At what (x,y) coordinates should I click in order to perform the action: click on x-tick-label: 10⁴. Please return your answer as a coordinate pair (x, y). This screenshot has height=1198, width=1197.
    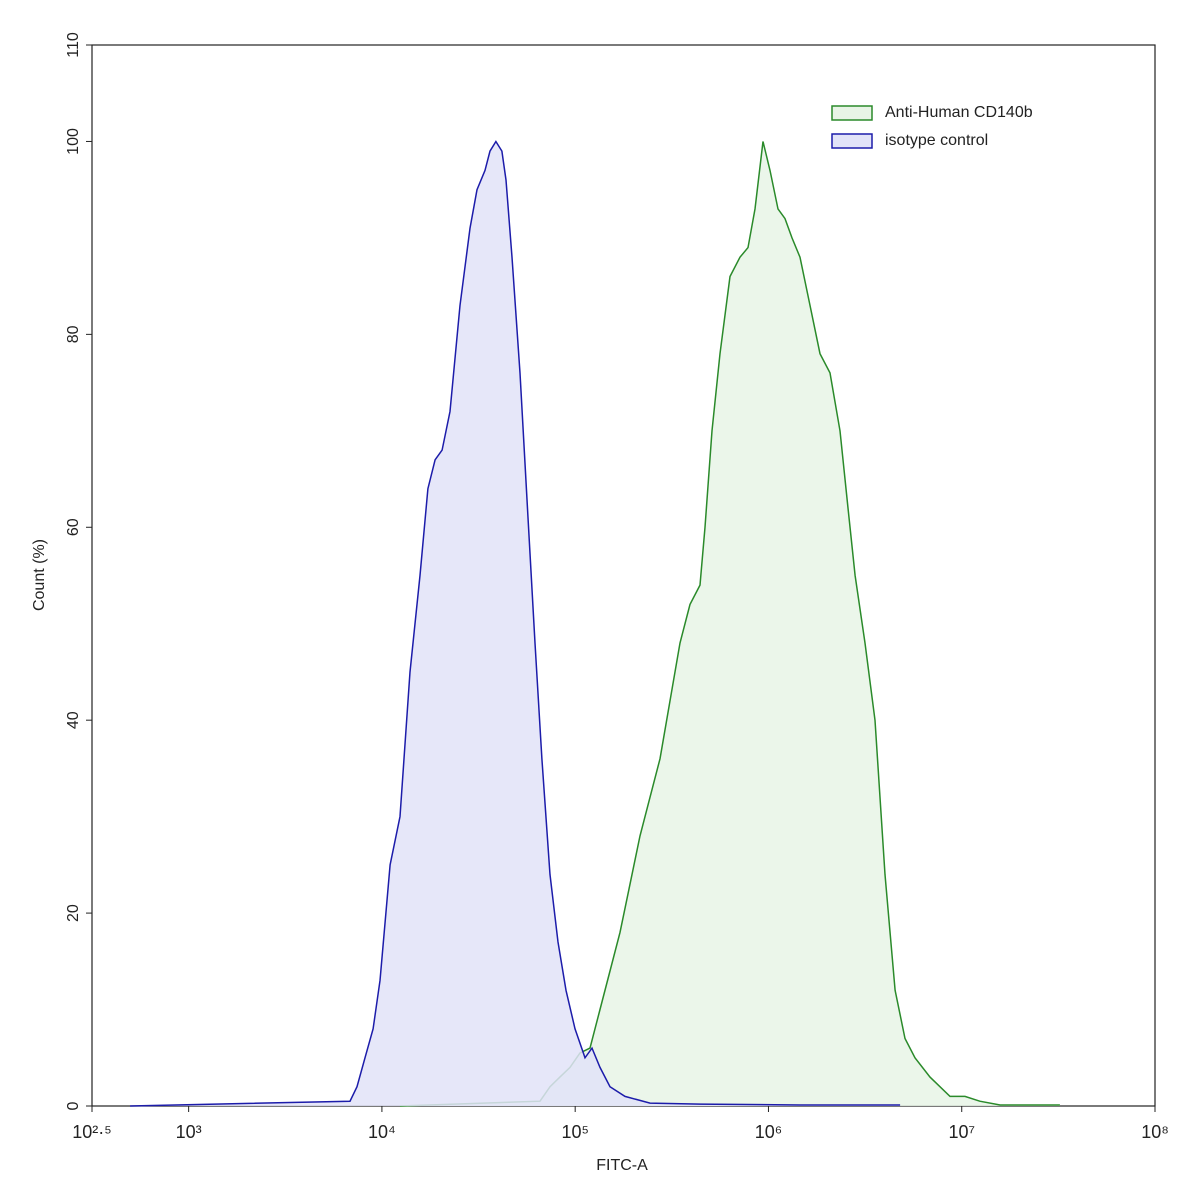
    Looking at the image, I should click on (382, 1132).